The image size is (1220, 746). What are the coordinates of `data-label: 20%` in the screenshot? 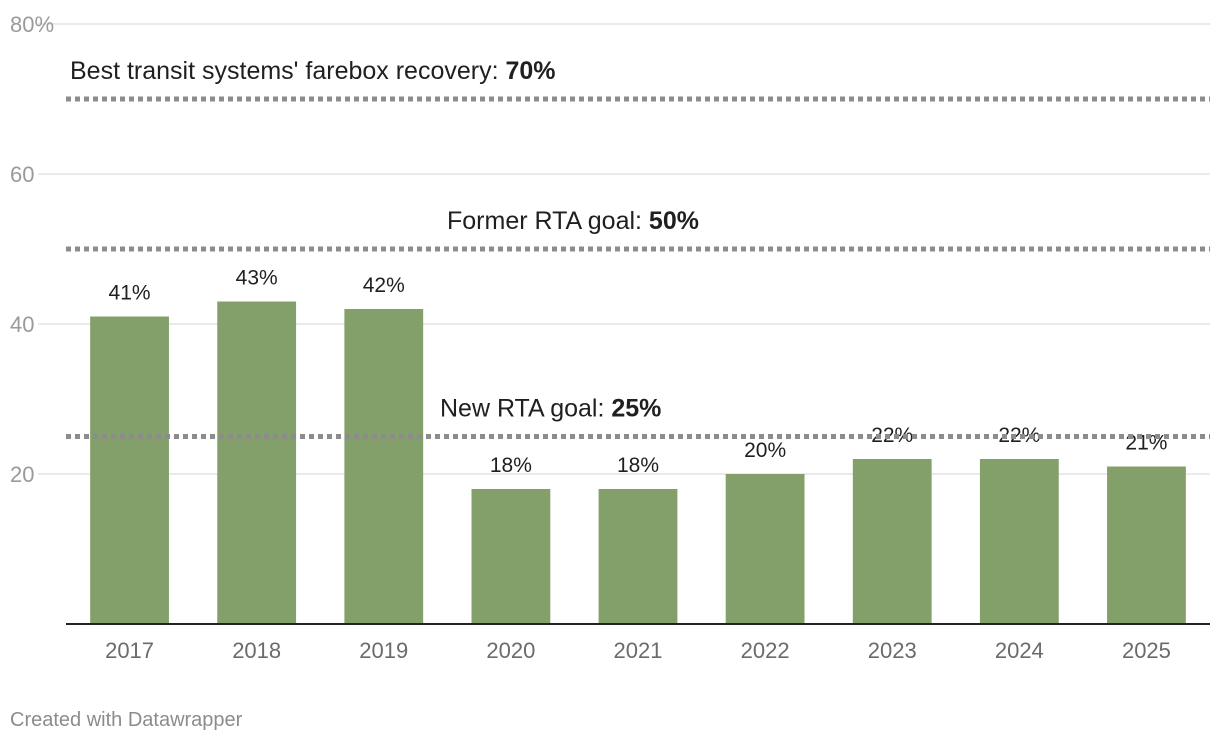 It's located at (765, 450).